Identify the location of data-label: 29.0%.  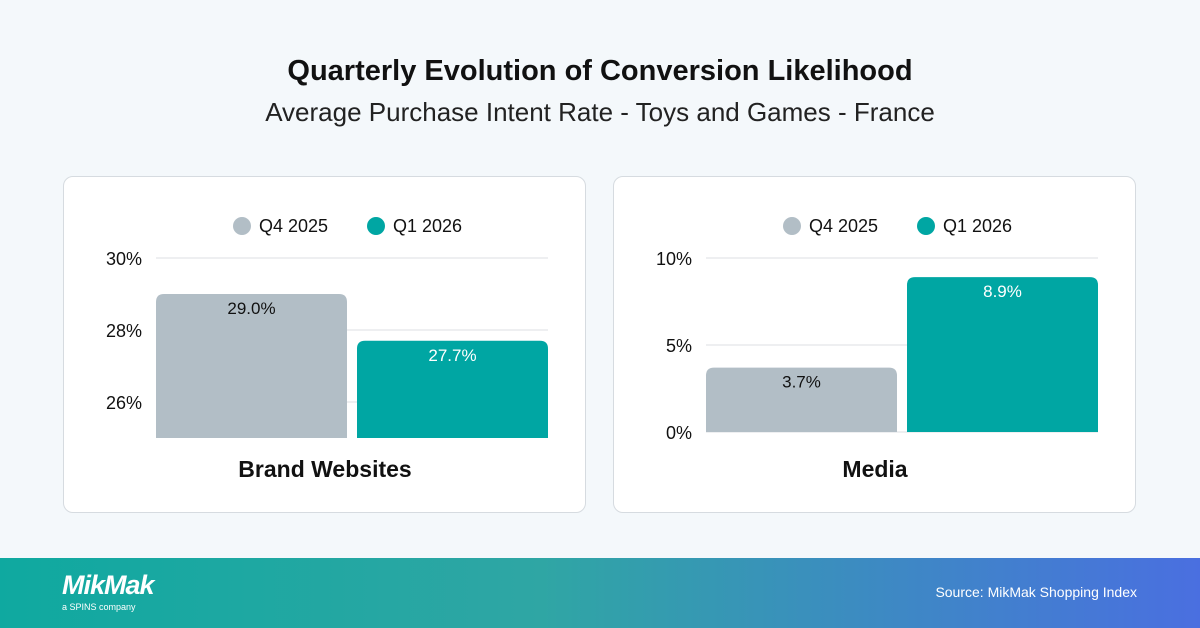
(251, 308).